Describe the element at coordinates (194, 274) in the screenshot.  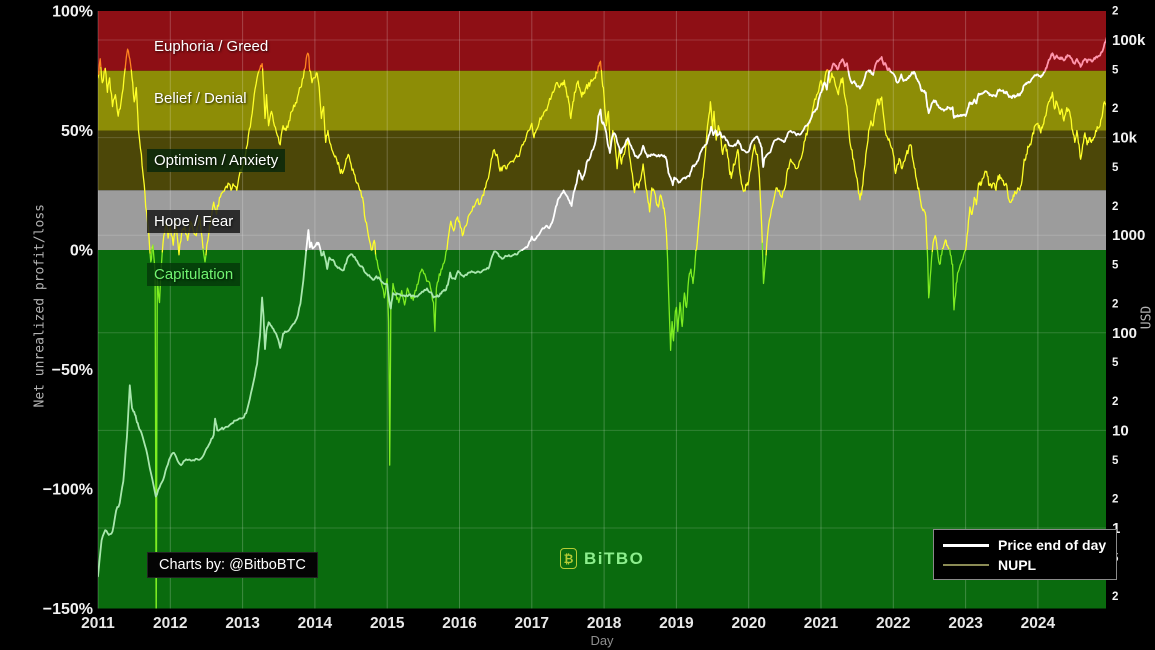
I see `zone-label-capitulation: Capitulation` at that location.